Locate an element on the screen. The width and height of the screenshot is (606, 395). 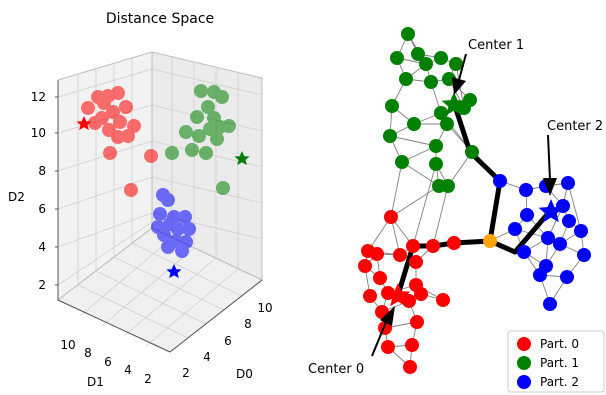
legend-label: Part. 2 is located at coordinates (559, 382).